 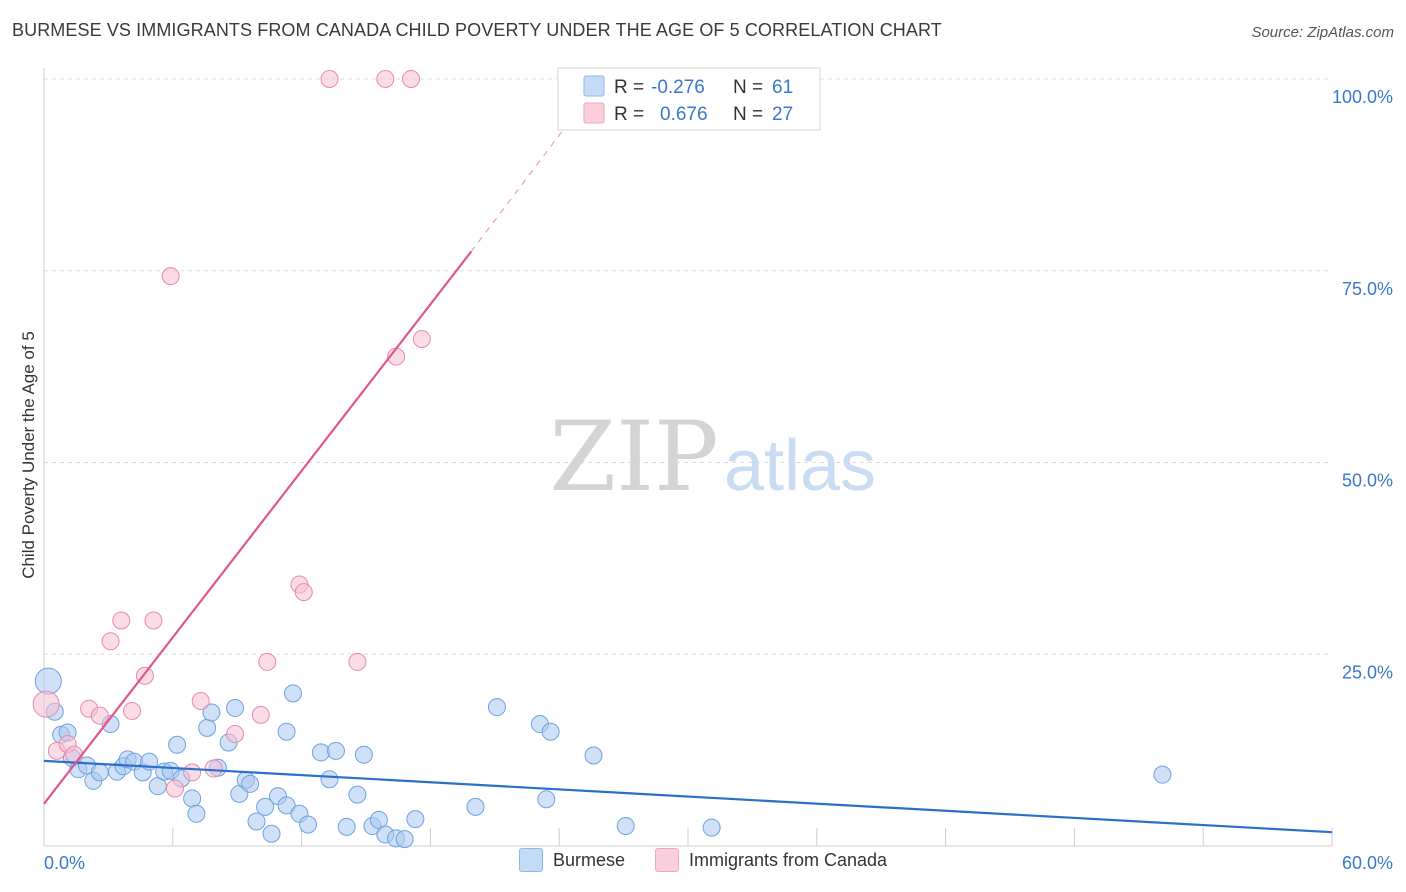 What do you see at coordinates (666, 860) in the screenshot?
I see `legend-swatch-canada` at bounding box center [666, 860].